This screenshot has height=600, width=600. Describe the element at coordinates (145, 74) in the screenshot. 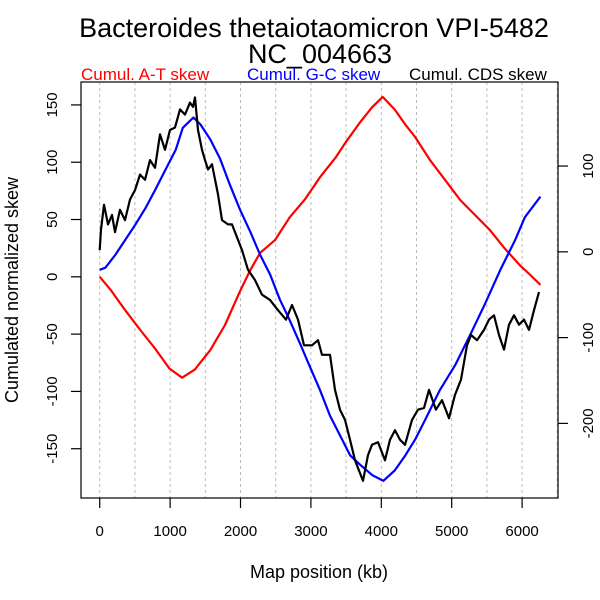

I see `legend-at-skew: Cumul. A-T skew` at that location.